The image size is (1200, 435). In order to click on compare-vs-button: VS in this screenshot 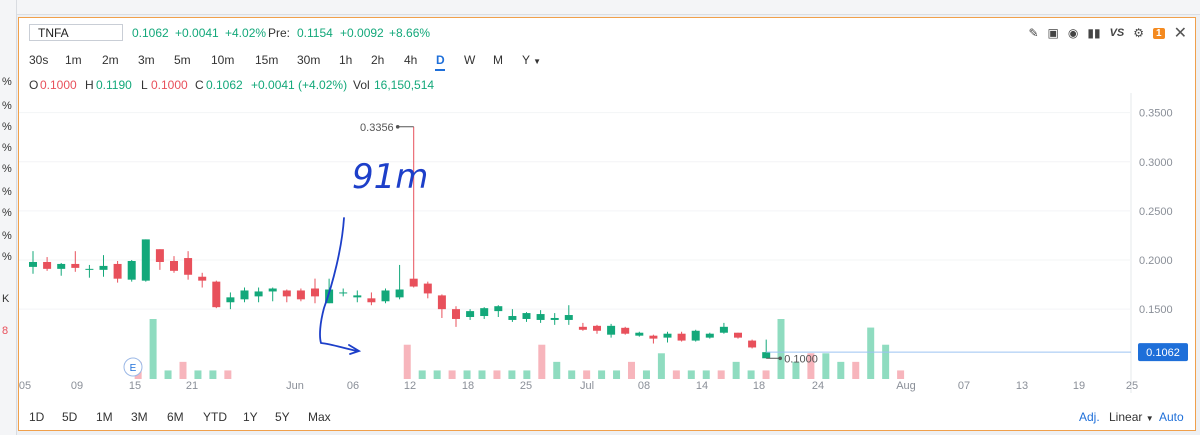, I will do `click(1117, 33)`.